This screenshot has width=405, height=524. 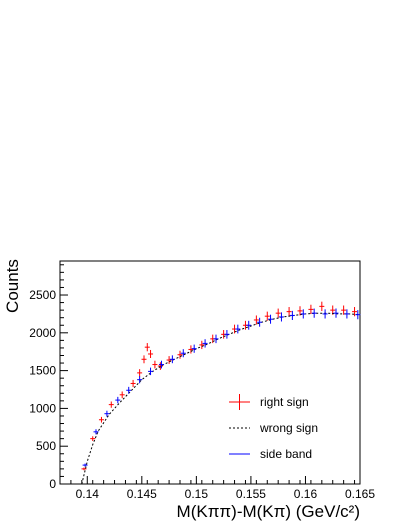 I want to click on legend-label: right sign, so click(x=284, y=402).